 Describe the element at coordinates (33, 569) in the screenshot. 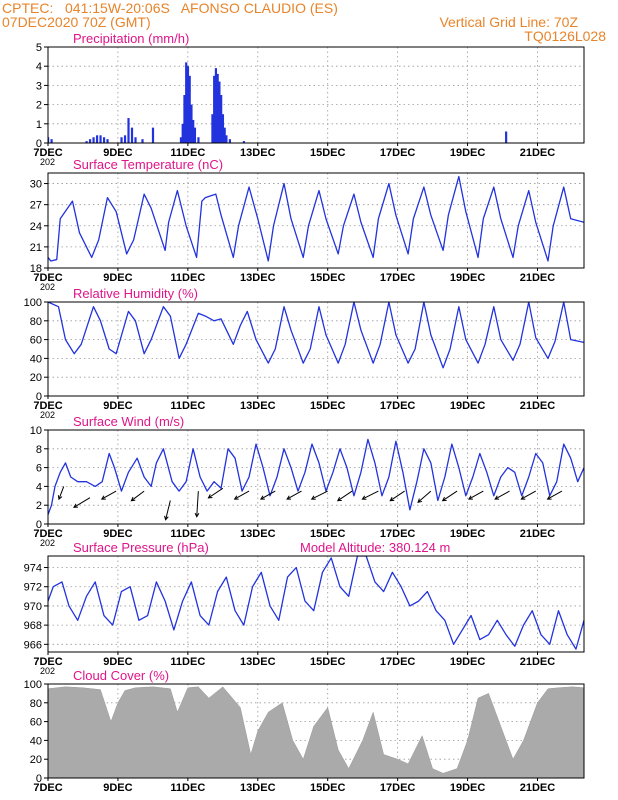

I see `y-tick-label: 974` at that location.